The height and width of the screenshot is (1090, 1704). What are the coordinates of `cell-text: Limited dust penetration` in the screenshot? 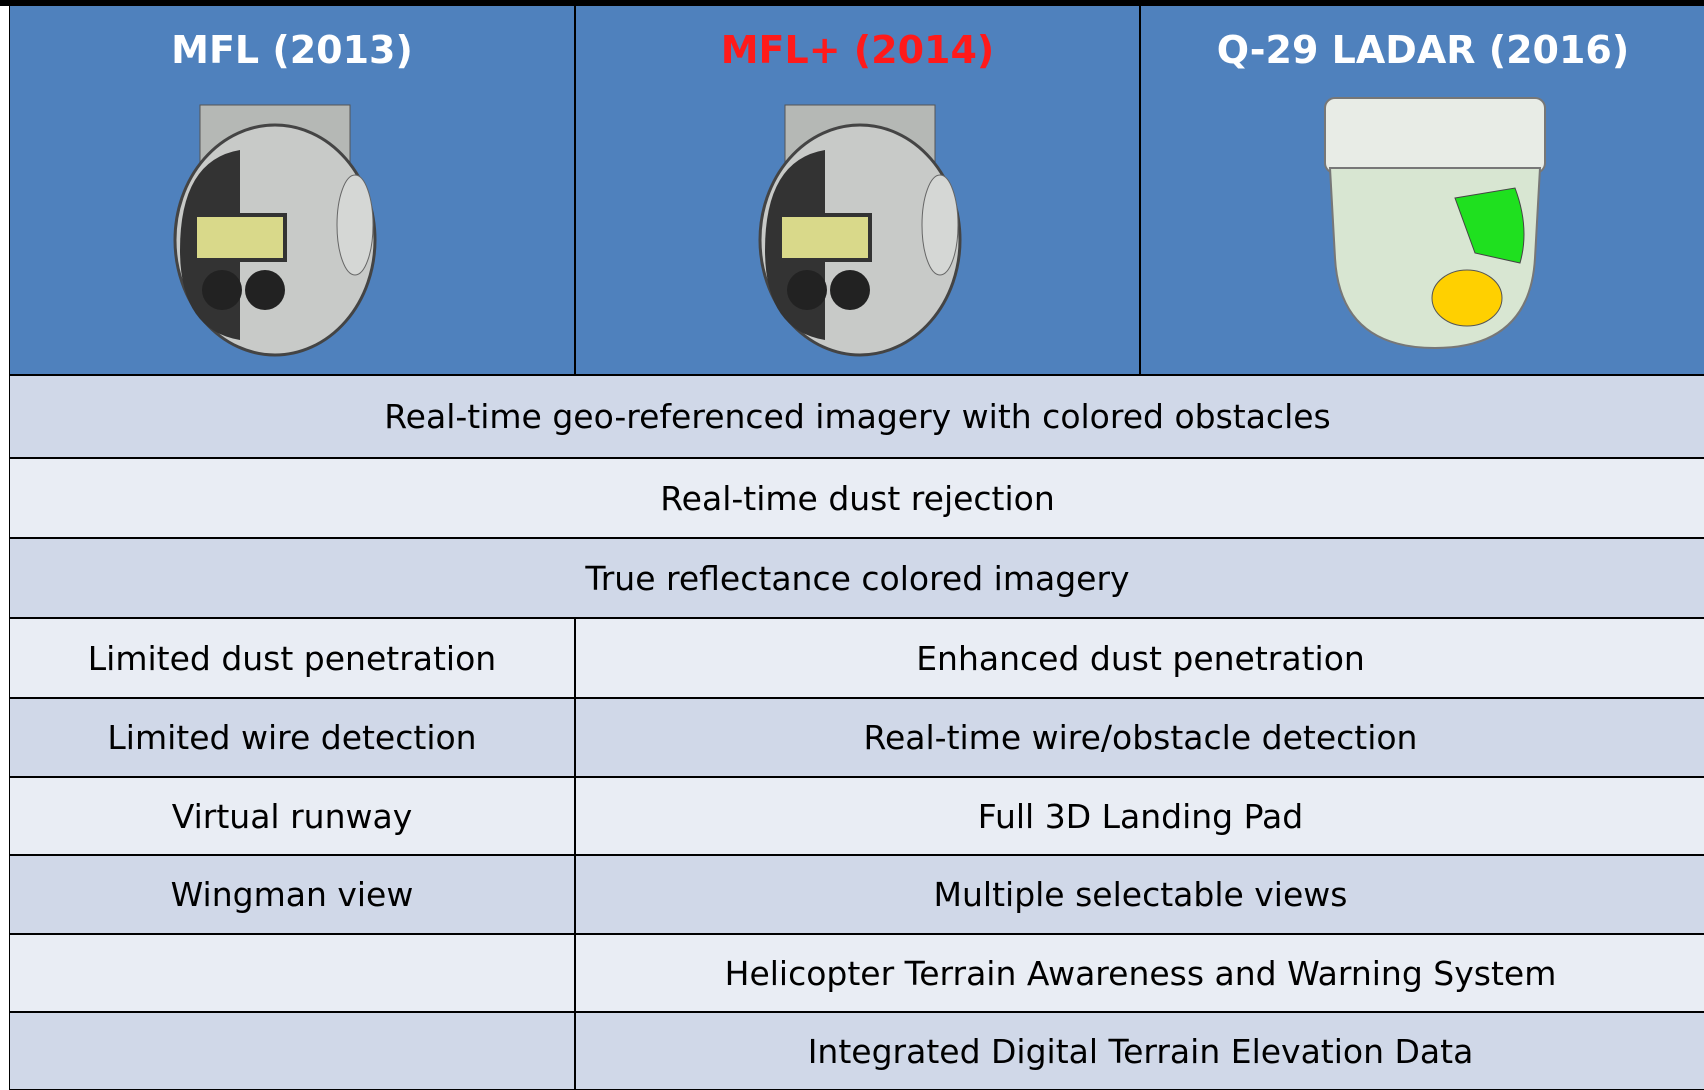 It's located at (292, 658).